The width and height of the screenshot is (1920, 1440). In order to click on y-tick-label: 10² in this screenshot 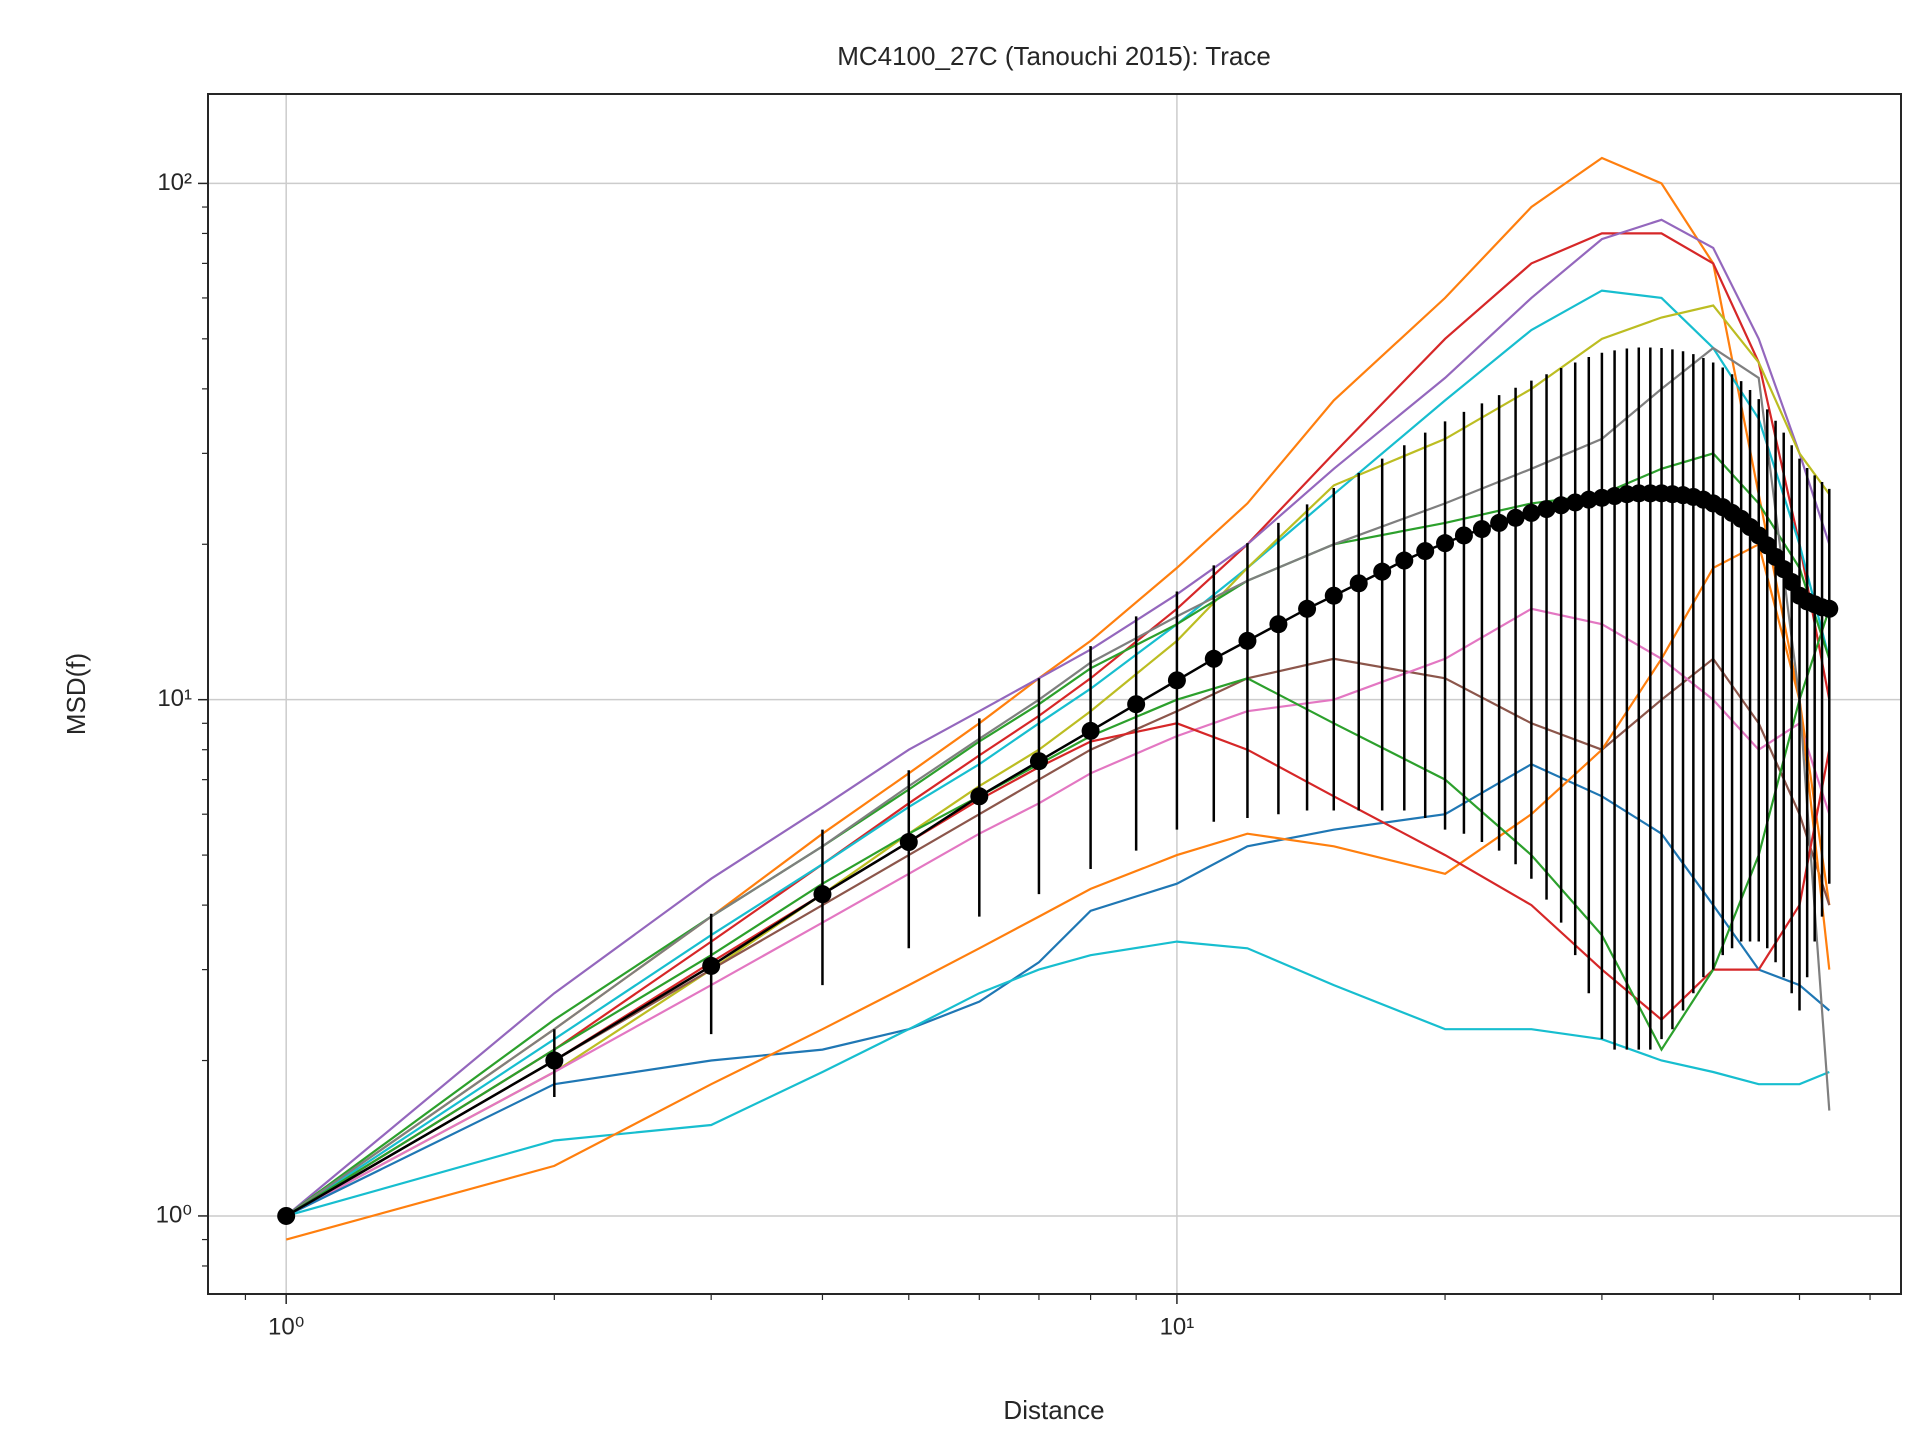, I will do `click(174, 182)`.